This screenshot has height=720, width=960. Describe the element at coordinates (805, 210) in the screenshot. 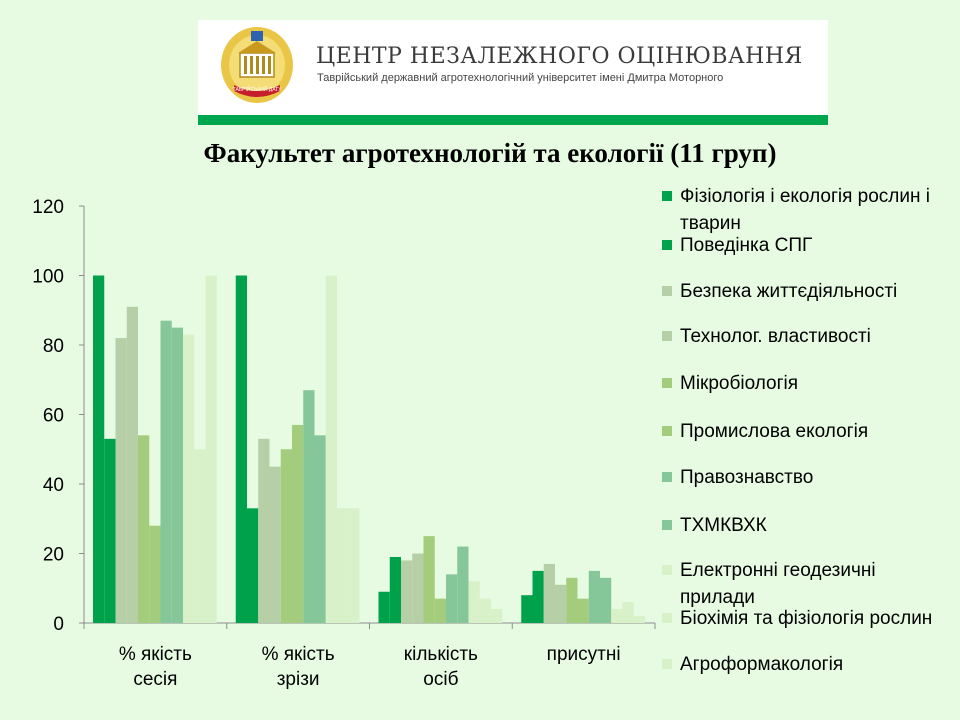

I see `legend-label: Фізіологія і екологія рослин і тварин` at that location.